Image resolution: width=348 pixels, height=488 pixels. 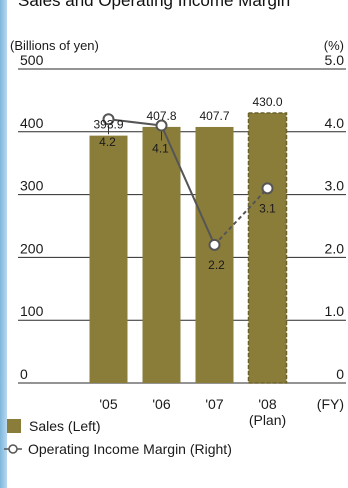 I want to click on legend-label-margin: Operating Income Margin (Right), so click(x=130, y=449).